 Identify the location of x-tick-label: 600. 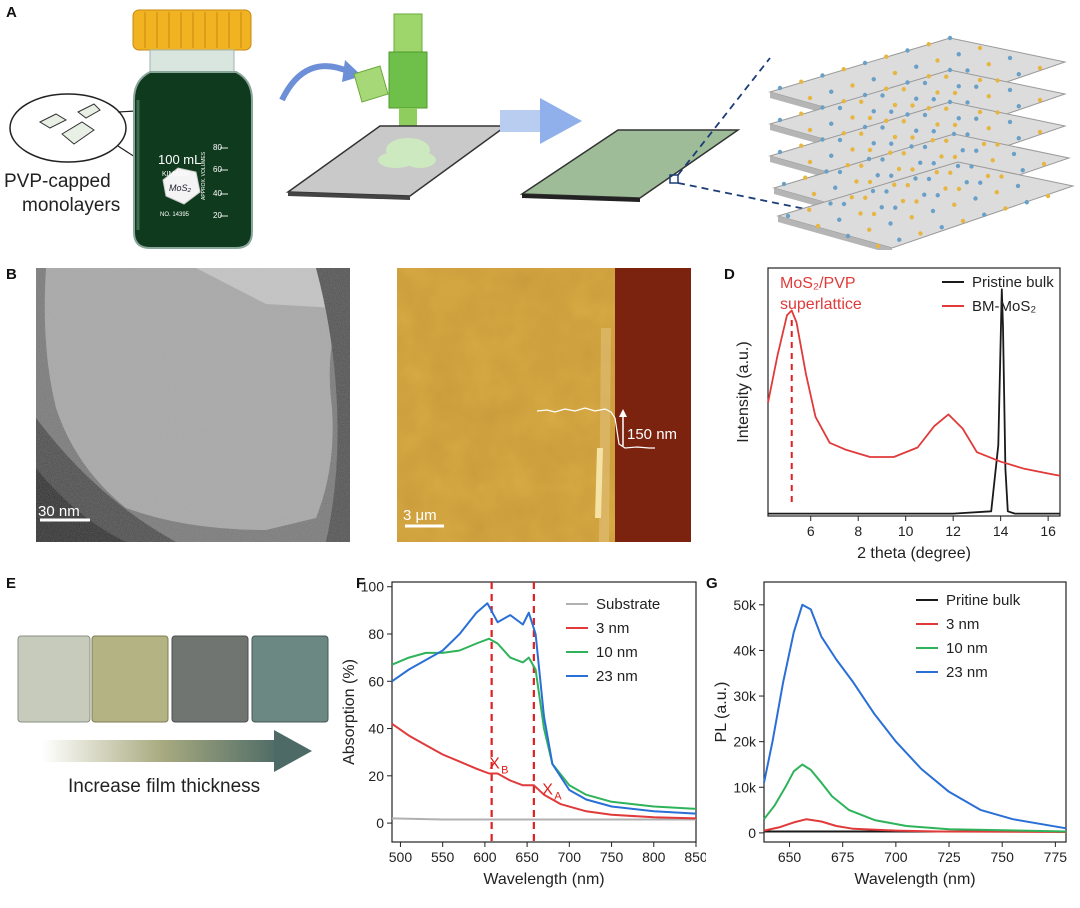
(485, 857).